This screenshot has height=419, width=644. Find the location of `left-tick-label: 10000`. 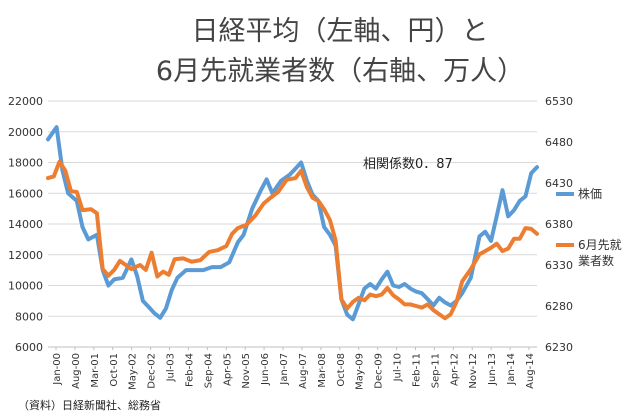

left-tick-label: 10000 is located at coordinates (25, 286).